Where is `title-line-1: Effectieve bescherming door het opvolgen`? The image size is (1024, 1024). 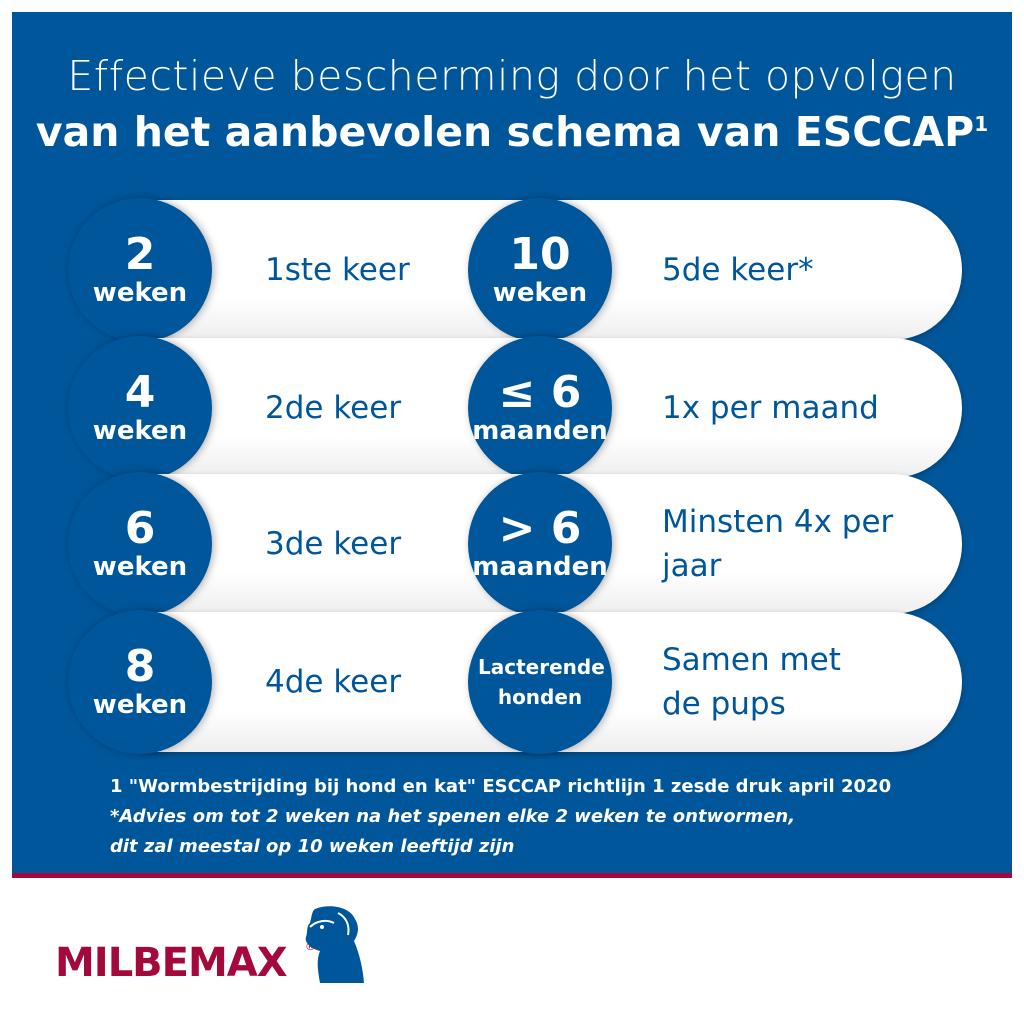
title-line-1: Effectieve bescherming door het opvolgen is located at coordinates (512, 76).